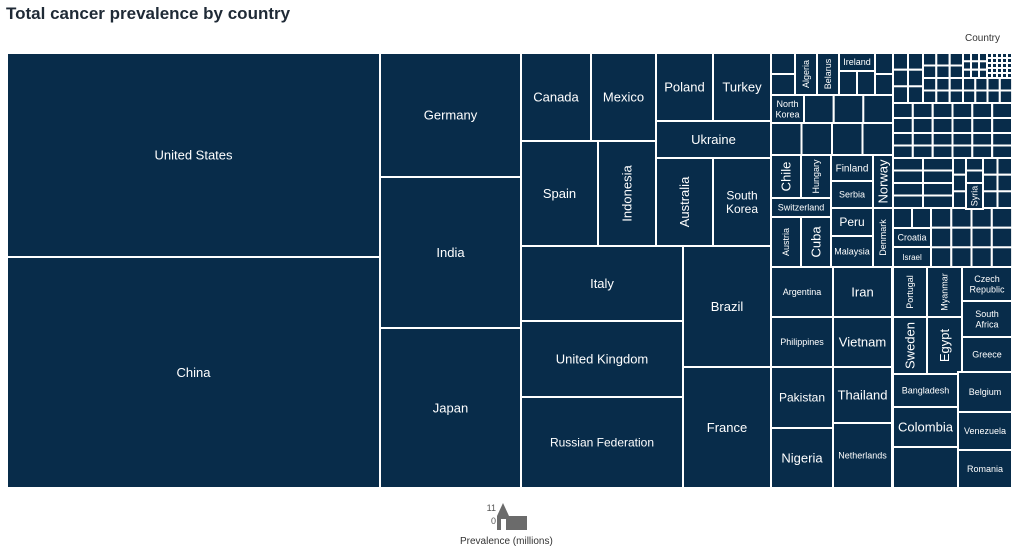 The image size is (1024, 556). What do you see at coordinates (623, 97) in the screenshot?
I see `tile-mexico` at bounding box center [623, 97].